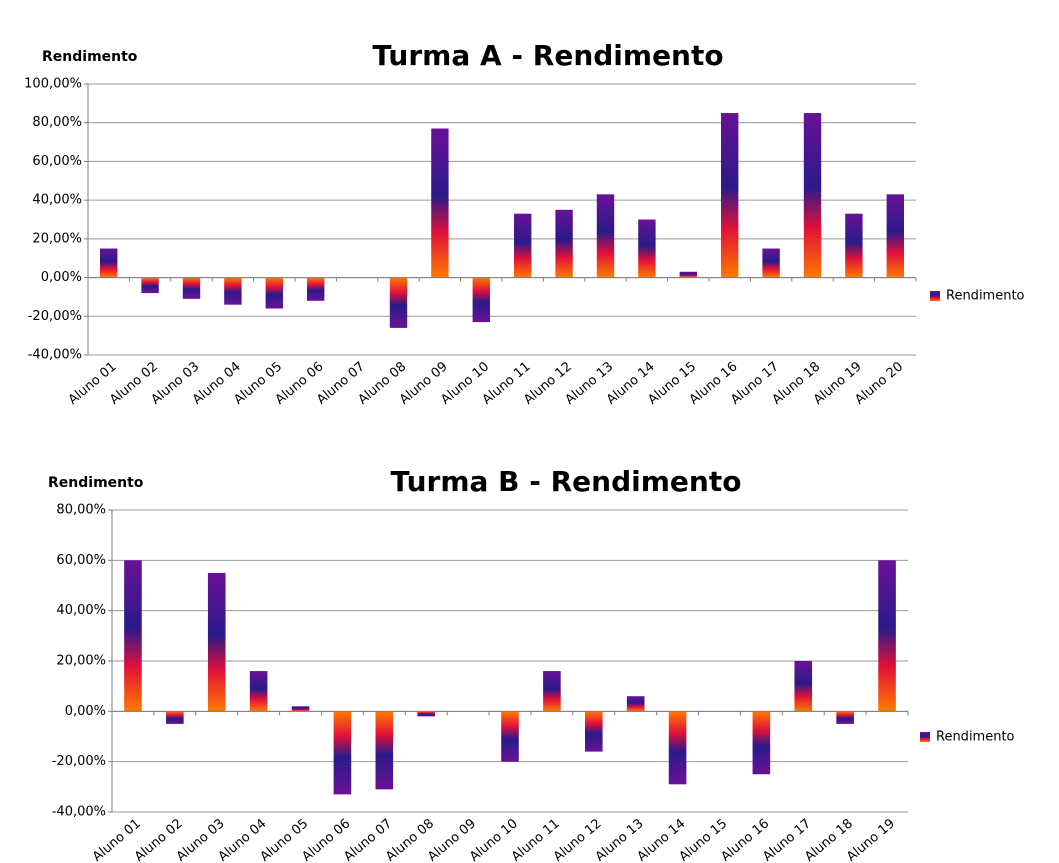 The height and width of the screenshot is (863, 1059). I want to click on chart-title: Turma A - Rendimento, so click(547, 55).